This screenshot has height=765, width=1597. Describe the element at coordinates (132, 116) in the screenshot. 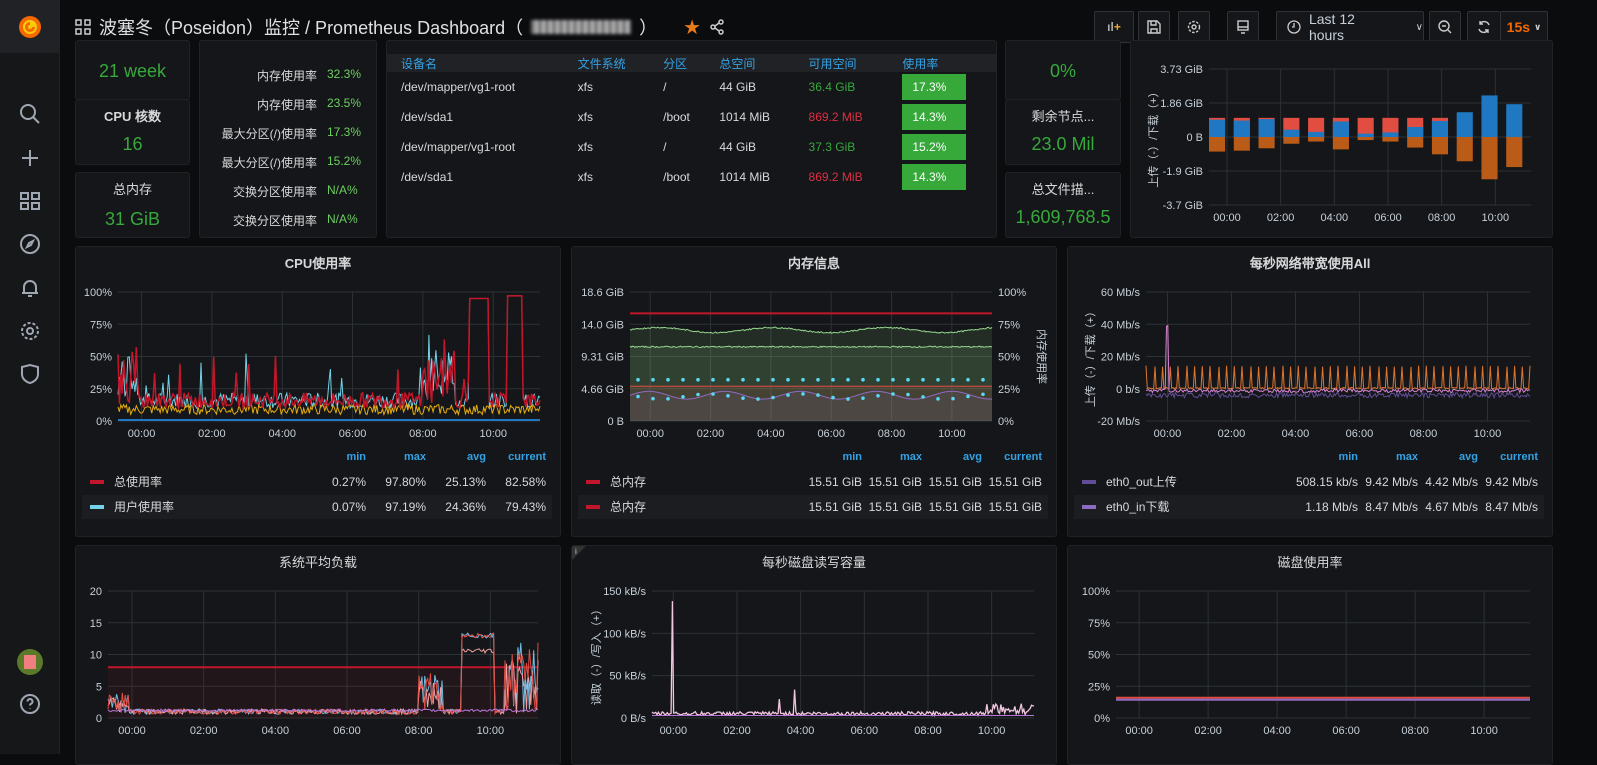

I see `cpu-cores-title: CPU 核数` at that location.